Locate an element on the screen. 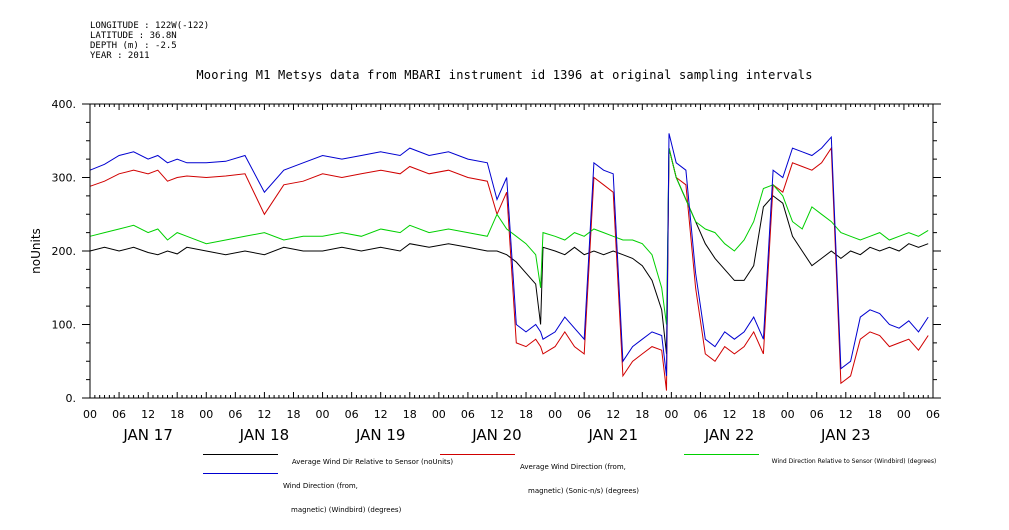 This screenshot has height=530, width=1009. y-tick-label: 100. is located at coordinates (64, 325).